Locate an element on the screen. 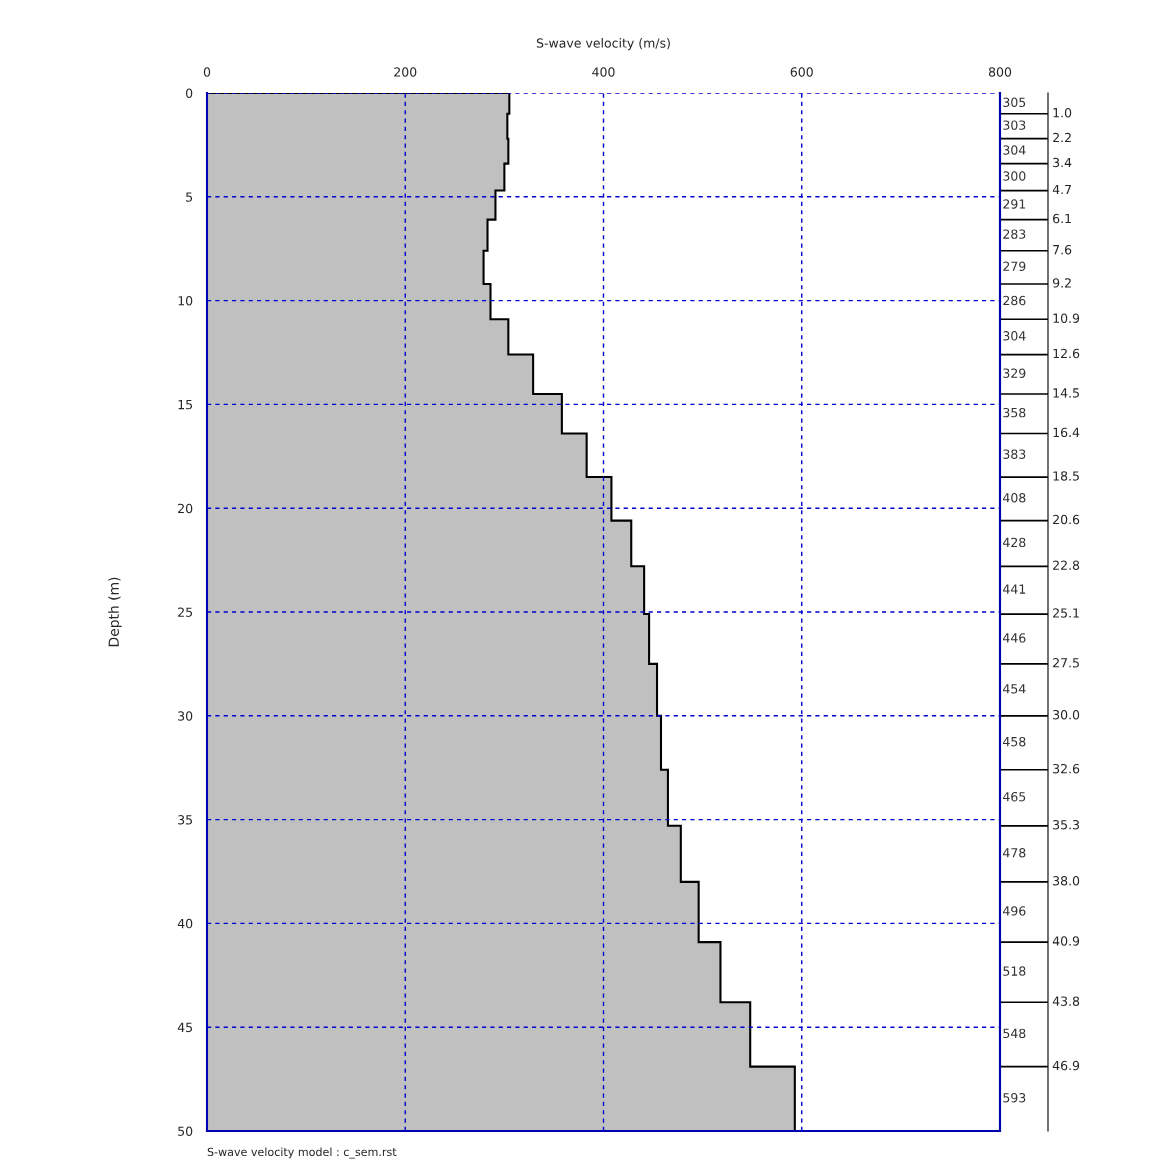 The height and width of the screenshot is (1168, 1174). text: 458 is located at coordinates (1014, 741).